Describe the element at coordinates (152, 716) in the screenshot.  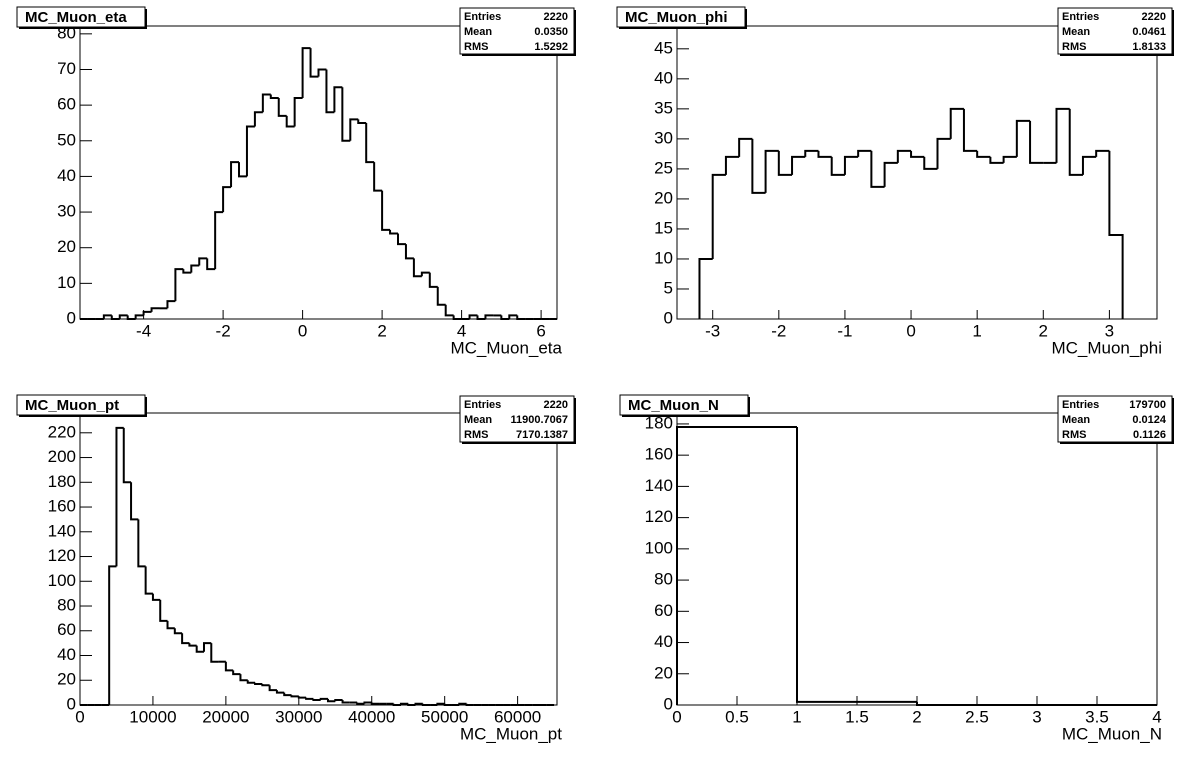
I see `x-tick-label: 10000` at that location.